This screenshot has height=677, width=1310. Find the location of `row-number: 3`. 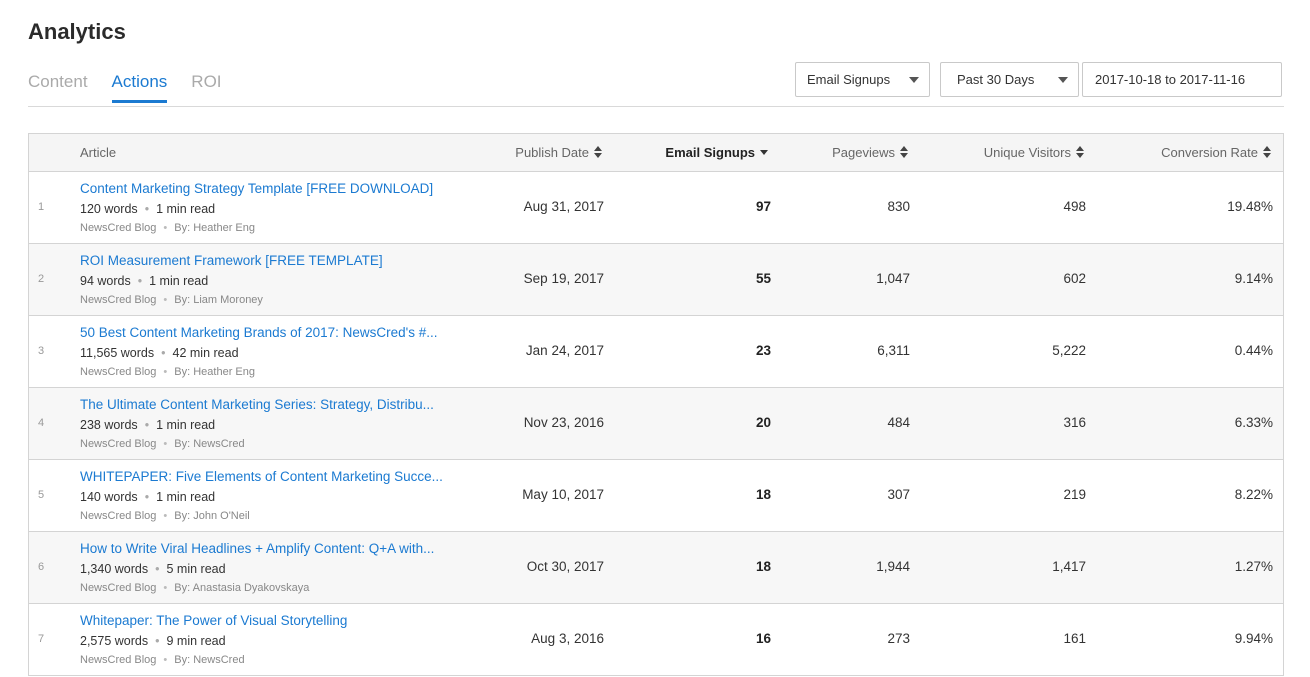

row-number: 3 is located at coordinates (41, 351).